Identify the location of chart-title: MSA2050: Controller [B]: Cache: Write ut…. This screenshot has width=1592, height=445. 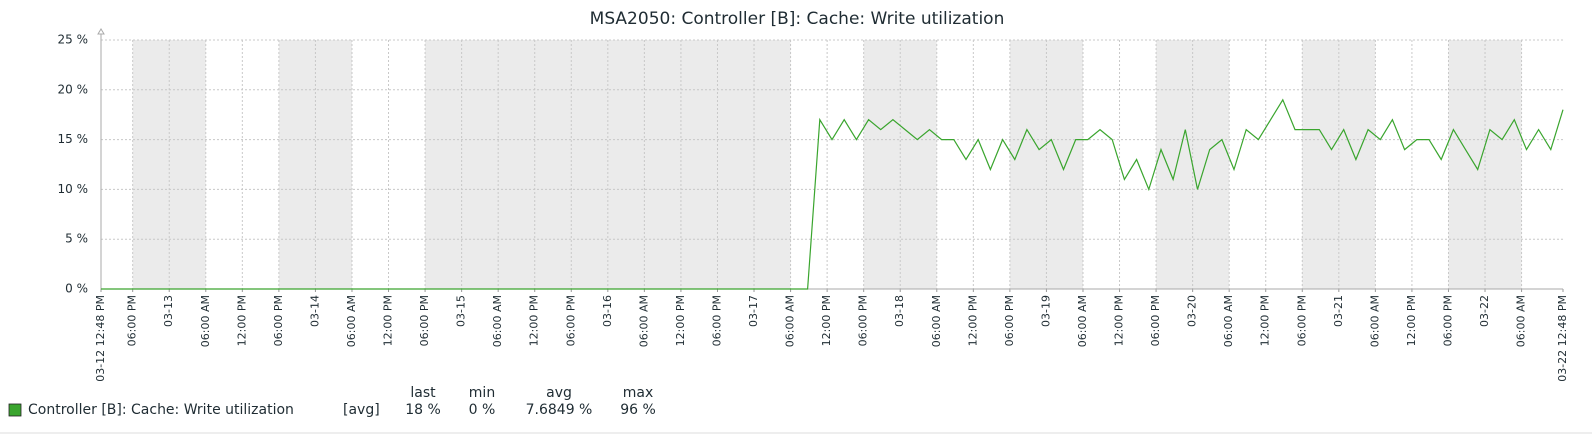
(797, 19).